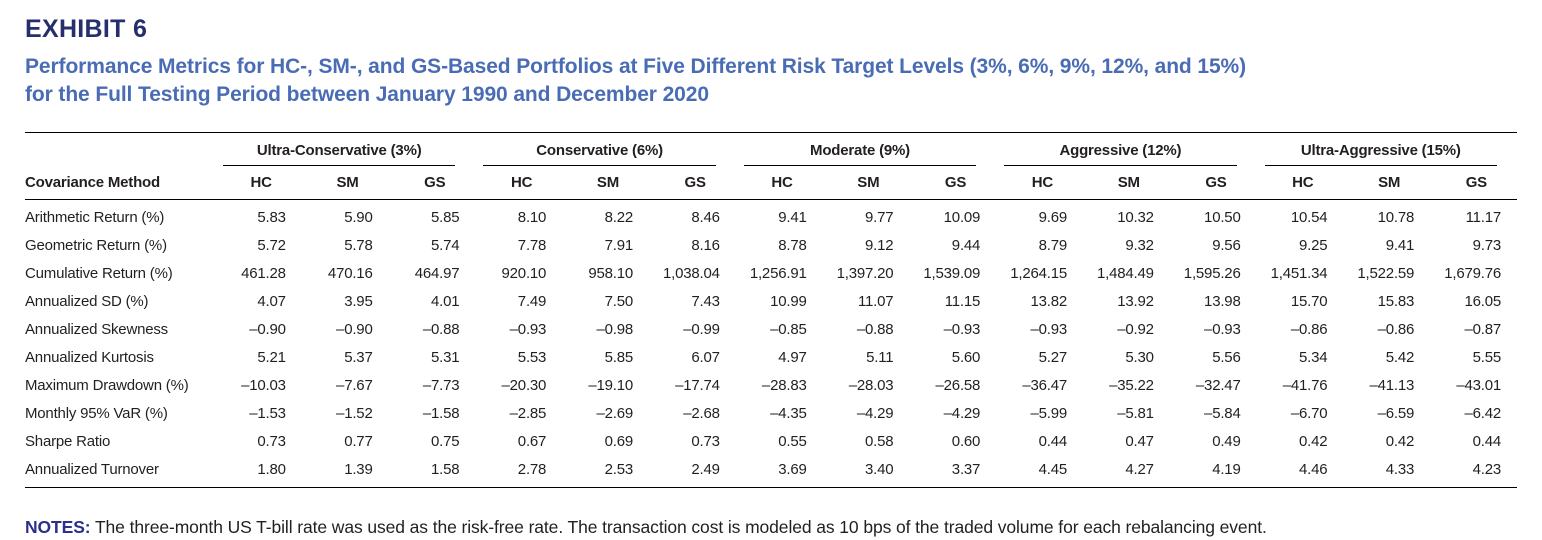  Describe the element at coordinates (1135, 413) in the screenshot. I see `metric-value: –5.81` at that location.